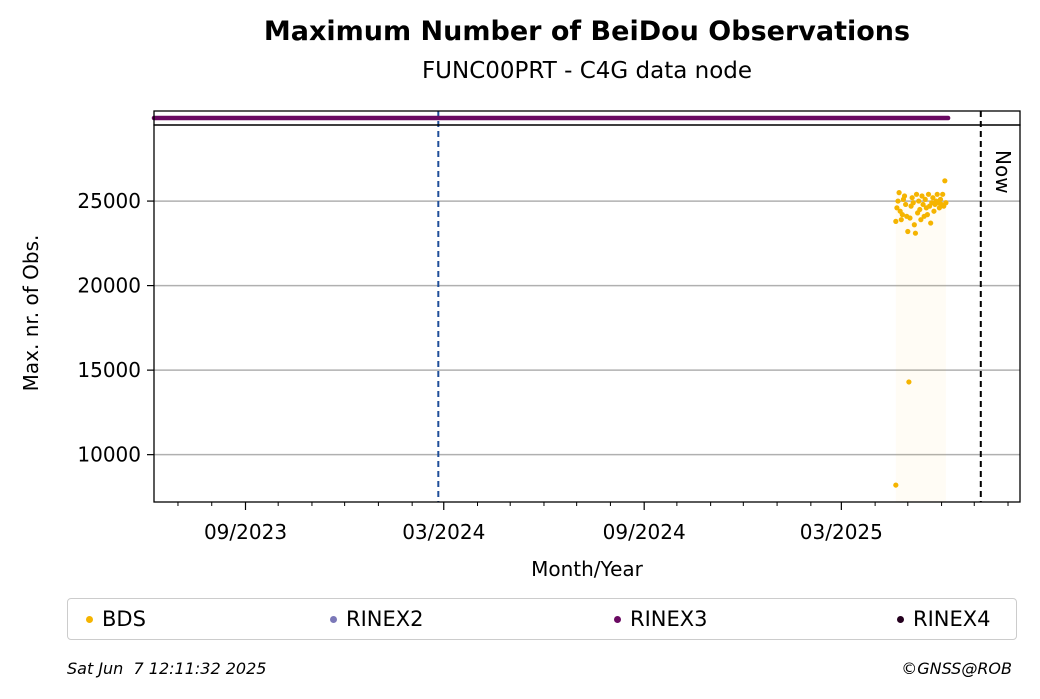  I want to click on legend-label-bds: BDS, so click(124, 619).